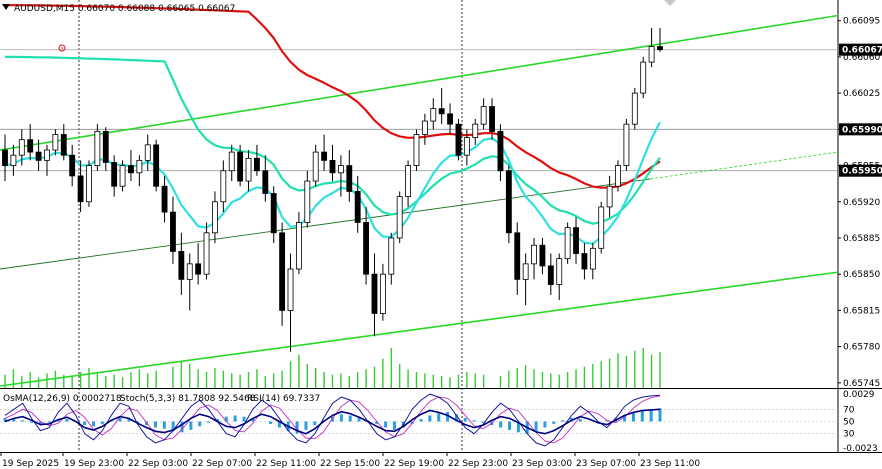 The image size is (882, 469). Describe the element at coordinates (606, 464) in the screenshot. I see `time-tick-label: 23 Sep 07:00` at that location.